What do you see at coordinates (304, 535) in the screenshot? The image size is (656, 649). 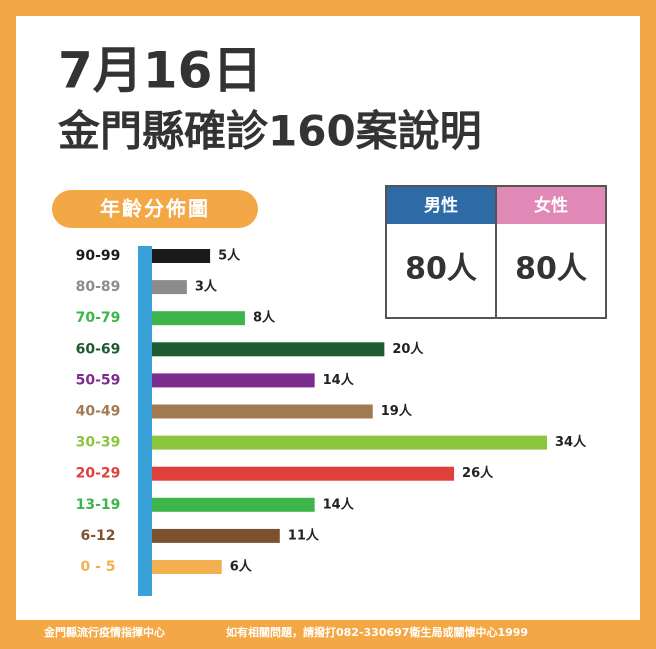 I see `value-label: 11人` at bounding box center [304, 535].